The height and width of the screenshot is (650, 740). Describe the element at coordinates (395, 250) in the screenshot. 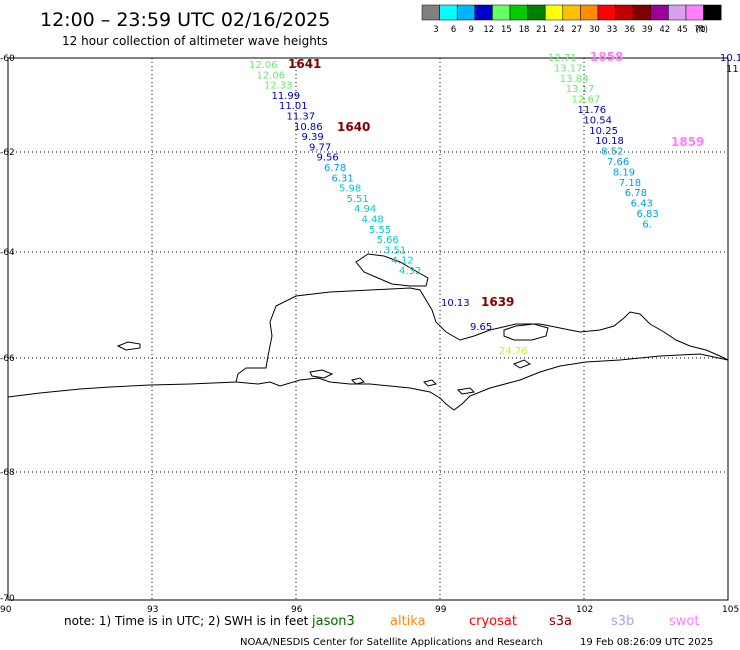

I see `track-a-value-18: 3.51` at that location.